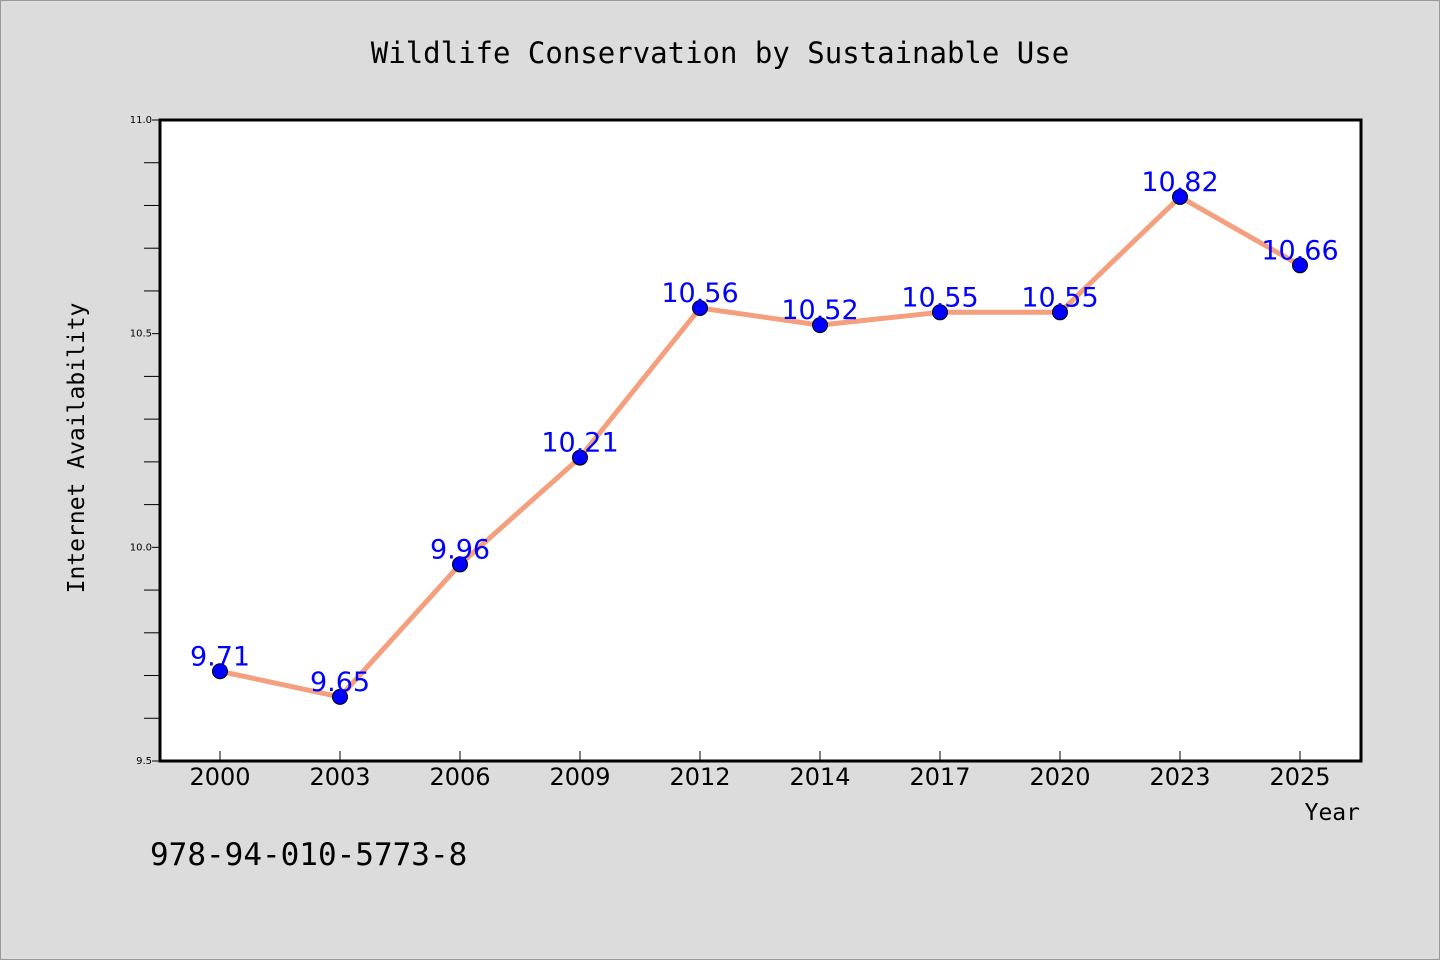  Describe the element at coordinates (1059, 777) in the screenshot. I see `x-tick-label: 2020` at that location.